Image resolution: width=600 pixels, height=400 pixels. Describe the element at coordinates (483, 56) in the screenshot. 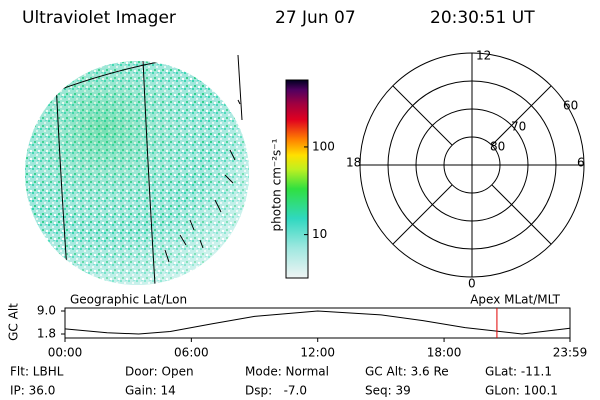

I see `mlt-label: 12` at that location.